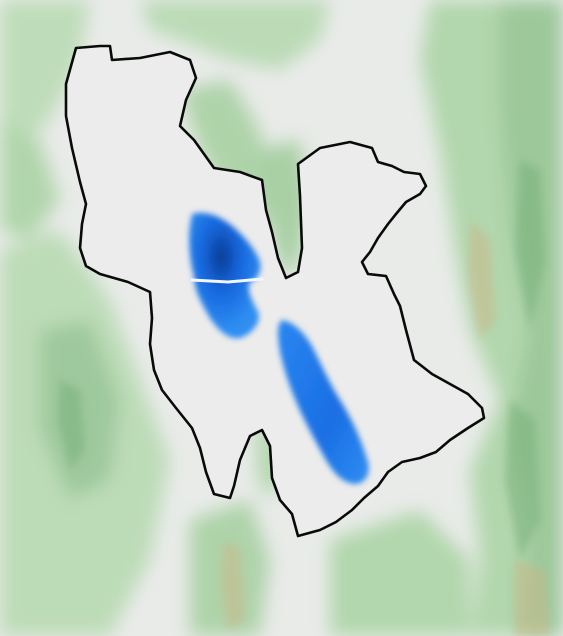  What do you see at coordinates (227, 280) in the screenshot?
I see `causeway-line` at bounding box center [227, 280].